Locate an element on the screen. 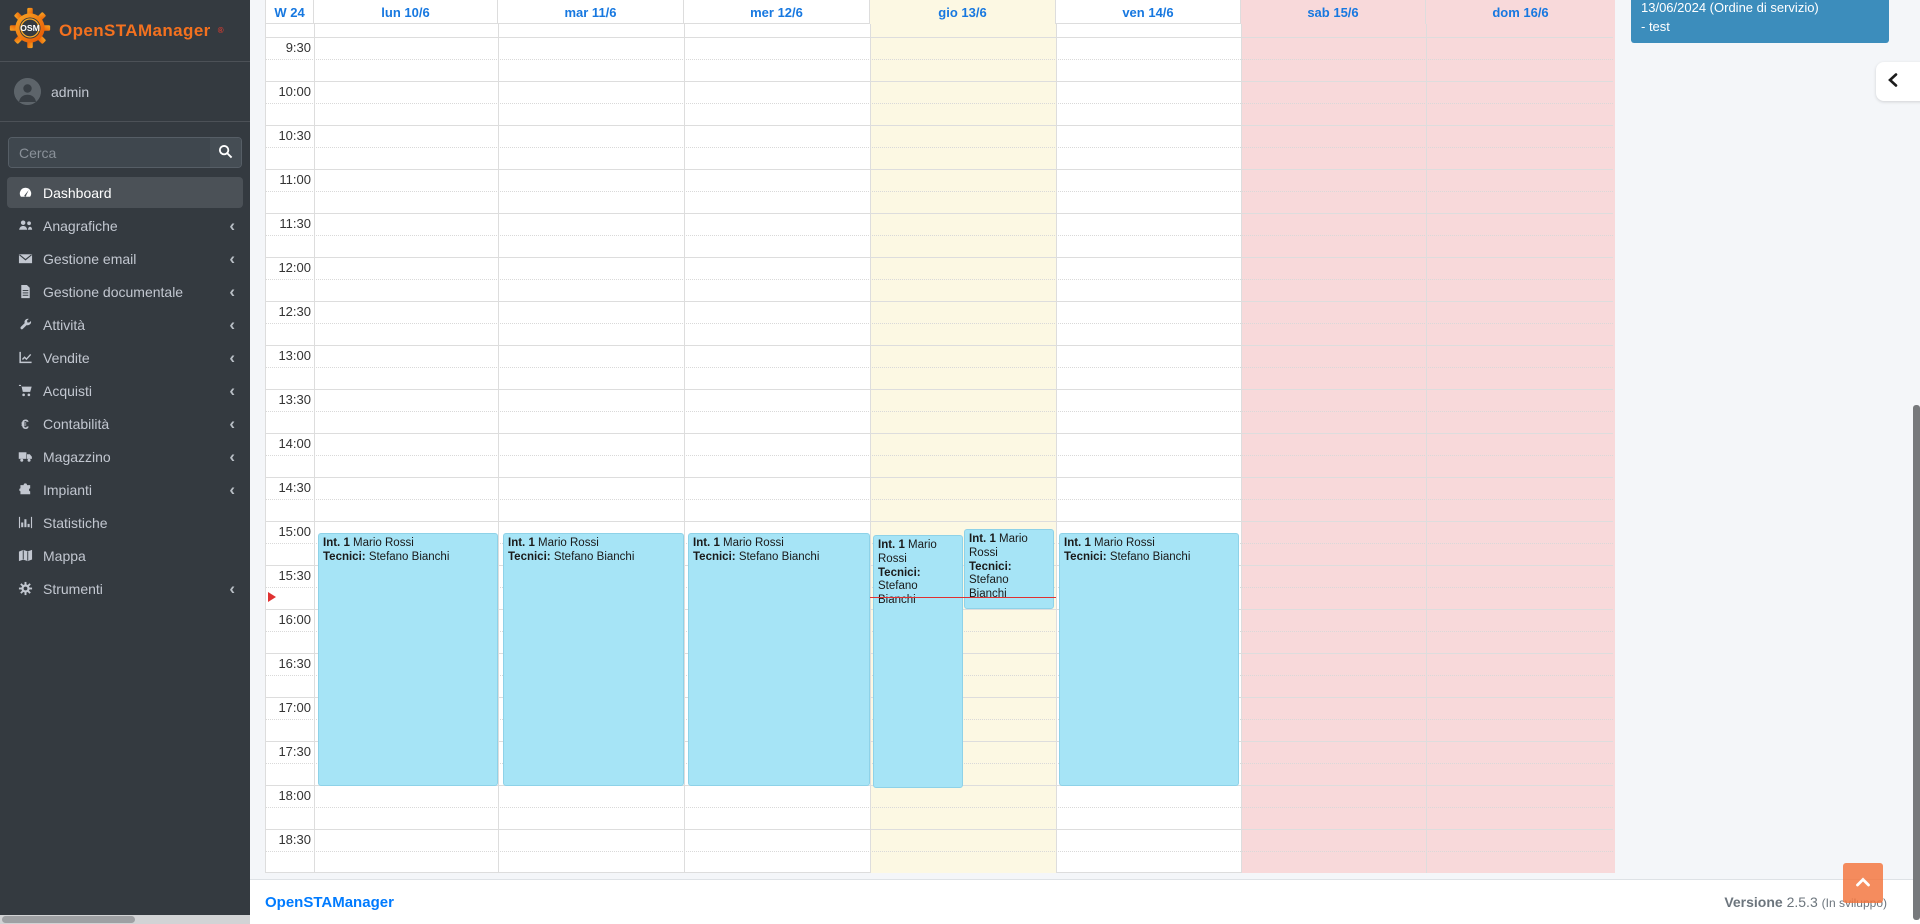 This screenshot has width=1920, height=924. sidebar-item-mappa: Mappa is located at coordinates (125, 555).